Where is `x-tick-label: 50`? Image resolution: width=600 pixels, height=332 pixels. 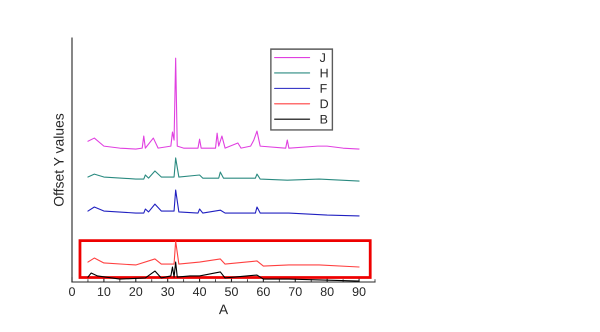
x-tick-label: 50 is located at coordinates (231, 291).